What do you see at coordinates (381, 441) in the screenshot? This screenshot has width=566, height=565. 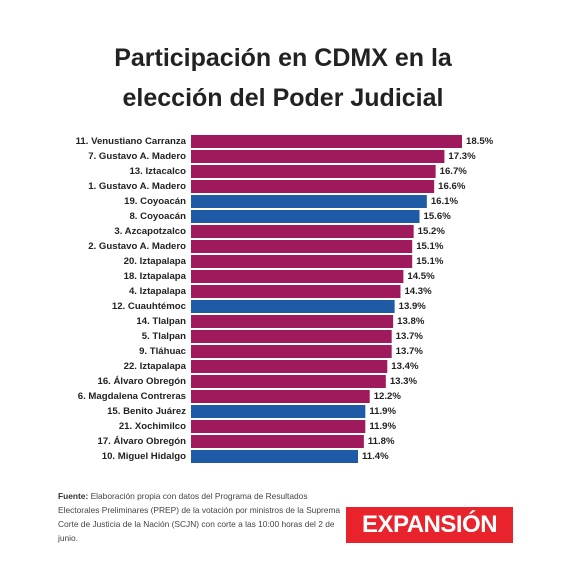 I see `value-label: 11.8%` at bounding box center [381, 441].